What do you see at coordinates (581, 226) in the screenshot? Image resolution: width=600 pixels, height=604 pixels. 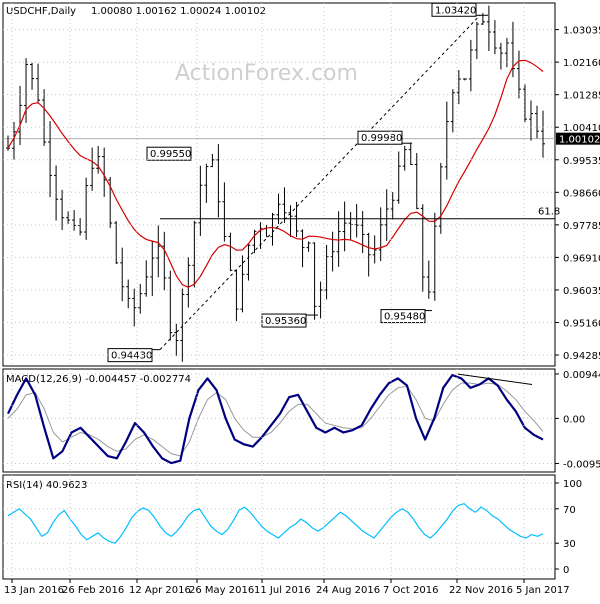 I see `price-ytick-label: 0.97785` at bounding box center [581, 226].